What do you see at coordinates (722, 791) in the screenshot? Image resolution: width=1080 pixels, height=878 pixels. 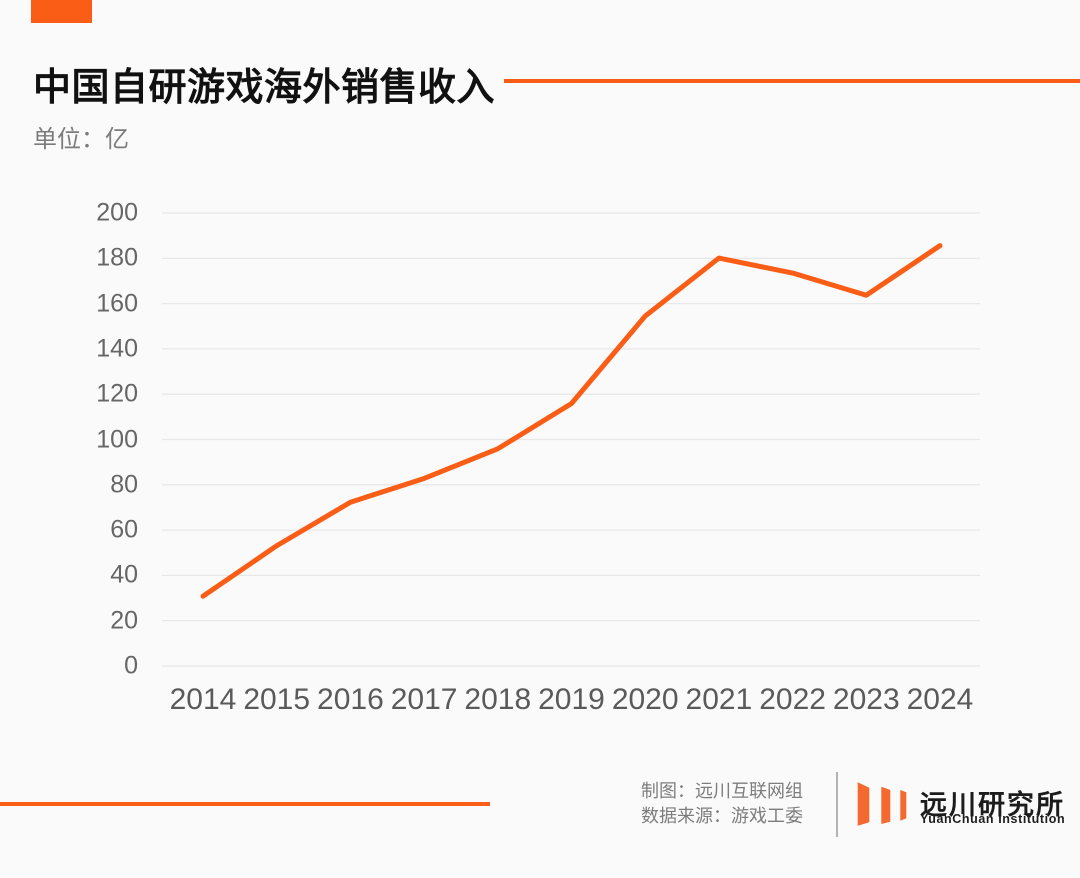 I see `credit-maker: 制图：远川互联网组` at bounding box center [722, 791].